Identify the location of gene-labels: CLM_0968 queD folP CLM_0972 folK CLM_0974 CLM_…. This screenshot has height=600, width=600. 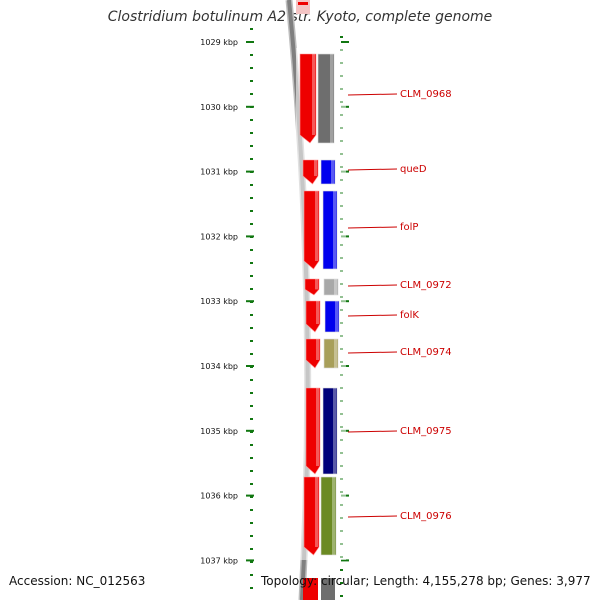
(399, 305).